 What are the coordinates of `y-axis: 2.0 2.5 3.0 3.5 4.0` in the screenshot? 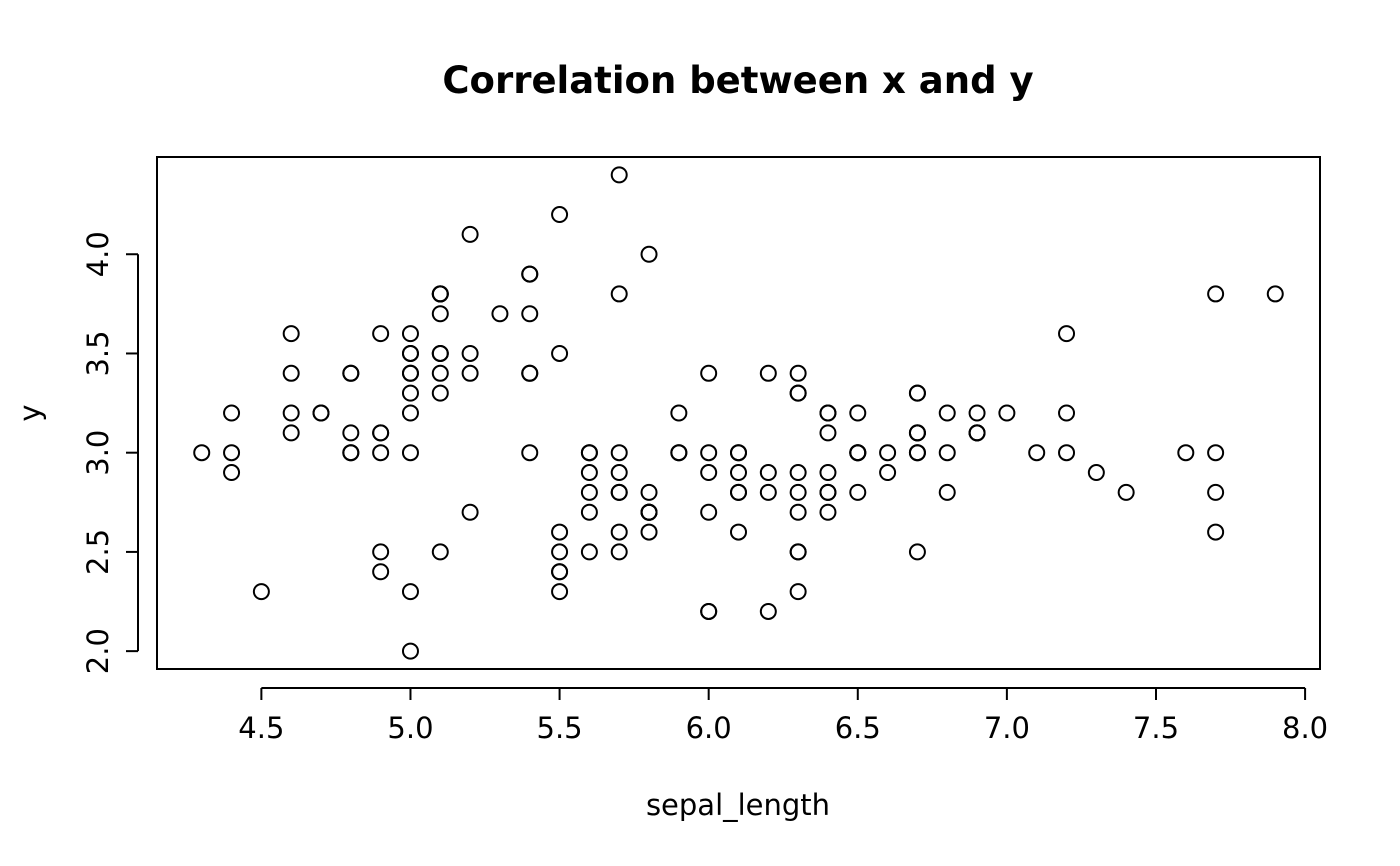 It's located at (110, 452).